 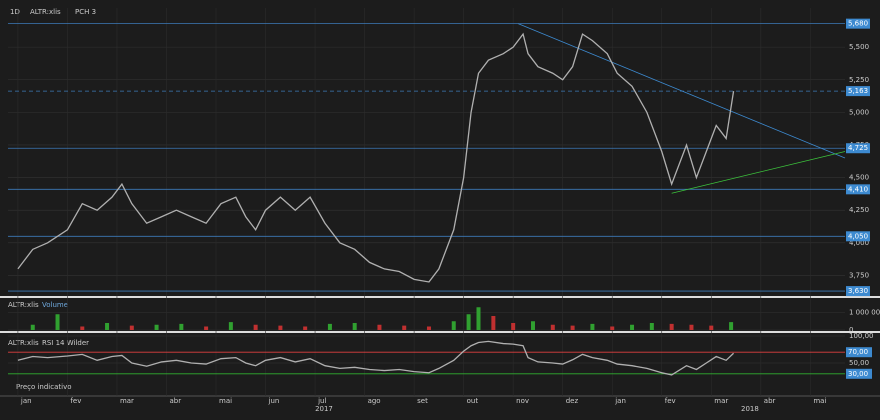 I want to click on x-tick-label: dez, so click(x=572, y=401).